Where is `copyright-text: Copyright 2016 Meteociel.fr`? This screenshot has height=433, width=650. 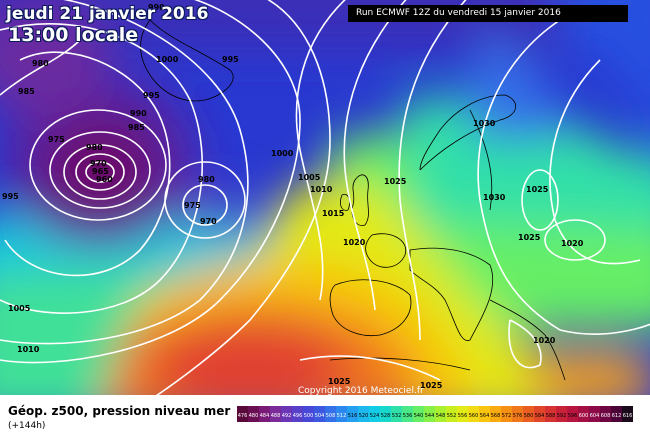
copyright-text: Copyright 2016 Meteociel.fr is located at coordinates (361, 391).